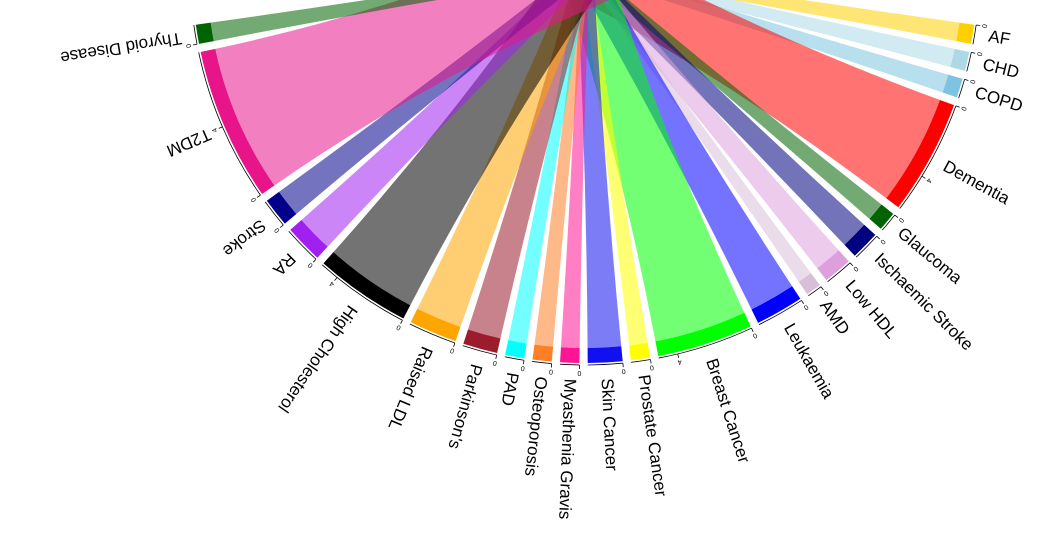 Image resolution: width=1055 pixels, height=551 pixels. I want to click on sector-label: Myasthenia Gravis, so click(567, 448).